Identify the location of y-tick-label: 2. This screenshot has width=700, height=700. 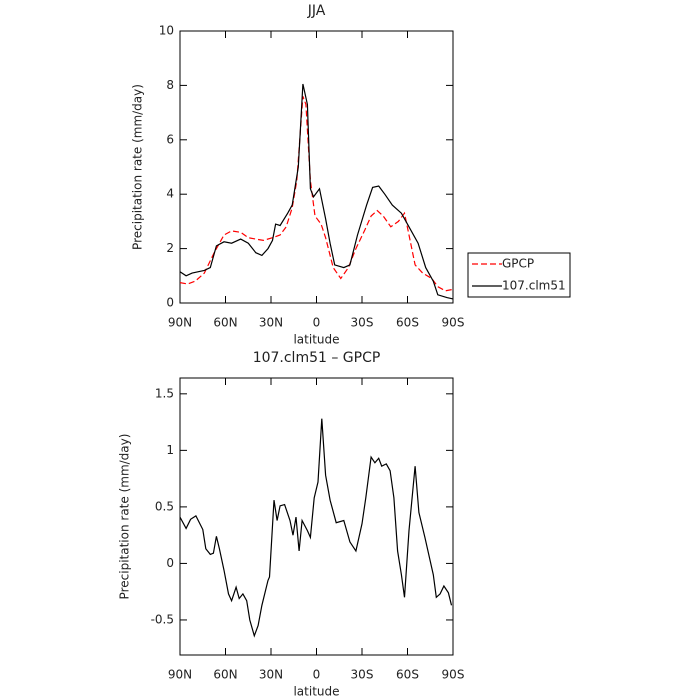
(170, 248).